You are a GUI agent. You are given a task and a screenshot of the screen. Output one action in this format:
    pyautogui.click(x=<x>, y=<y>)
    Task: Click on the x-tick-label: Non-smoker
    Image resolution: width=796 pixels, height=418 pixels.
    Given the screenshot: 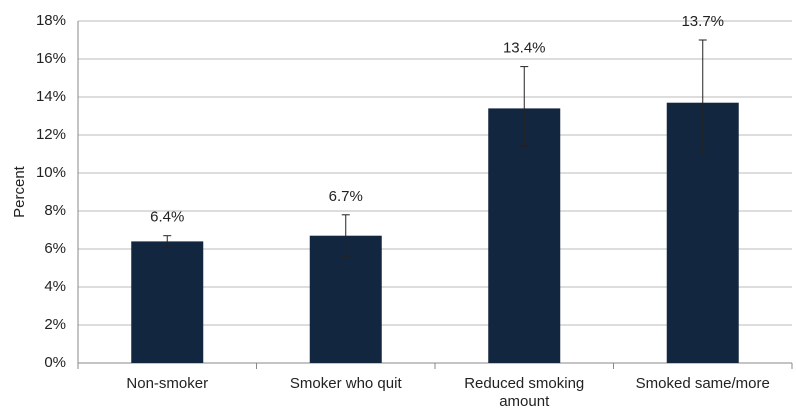 What is the action you would take?
    pyautogui.click(x=167, y=383)
    